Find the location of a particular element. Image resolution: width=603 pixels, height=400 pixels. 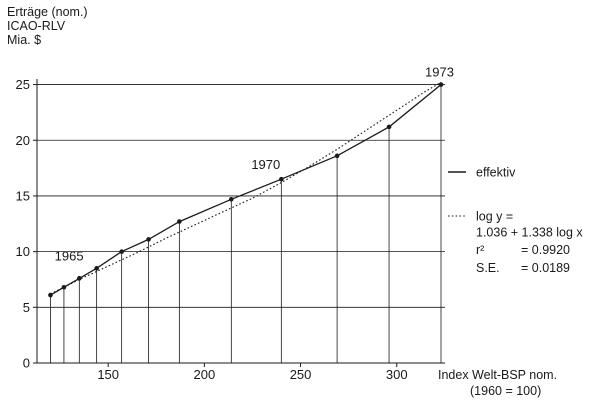

legend-dotted-label: 1.036 + 1.338 log x is located at coordinates (529, 233).